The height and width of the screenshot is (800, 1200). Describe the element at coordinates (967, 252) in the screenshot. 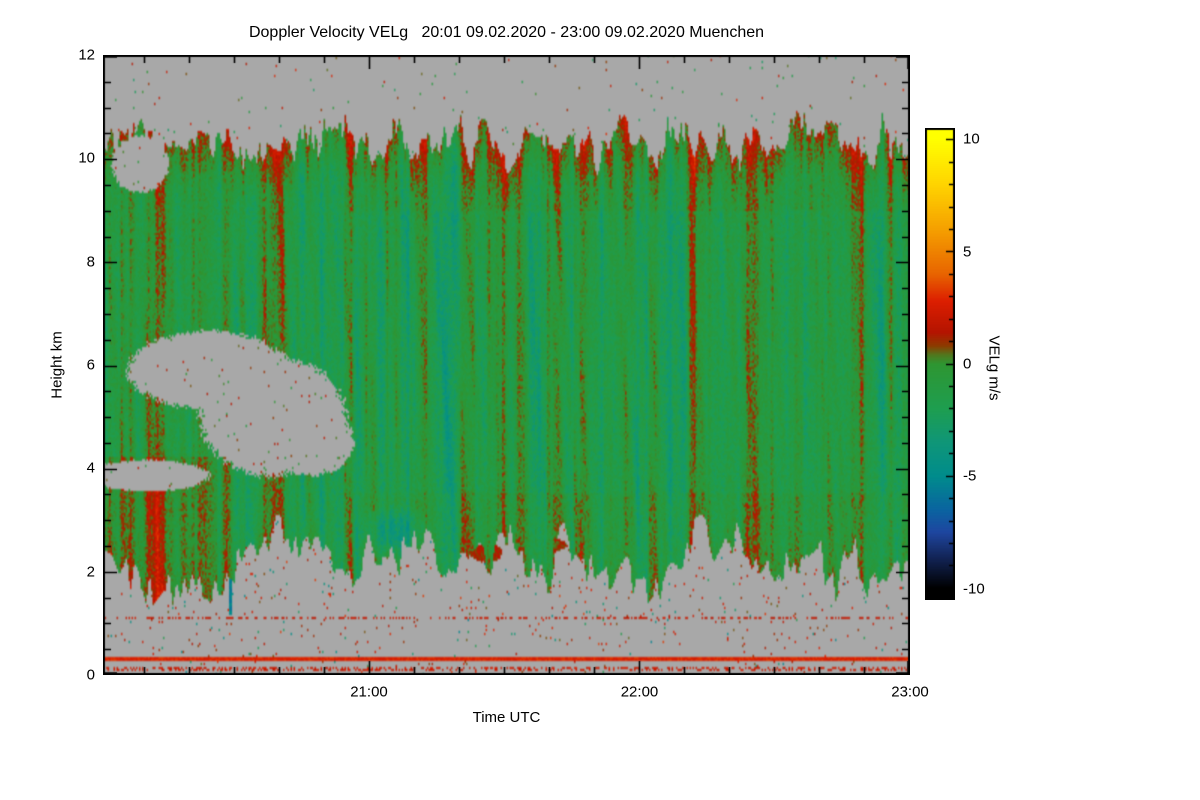

I see `colorbar-tick-label: 5` at that location.